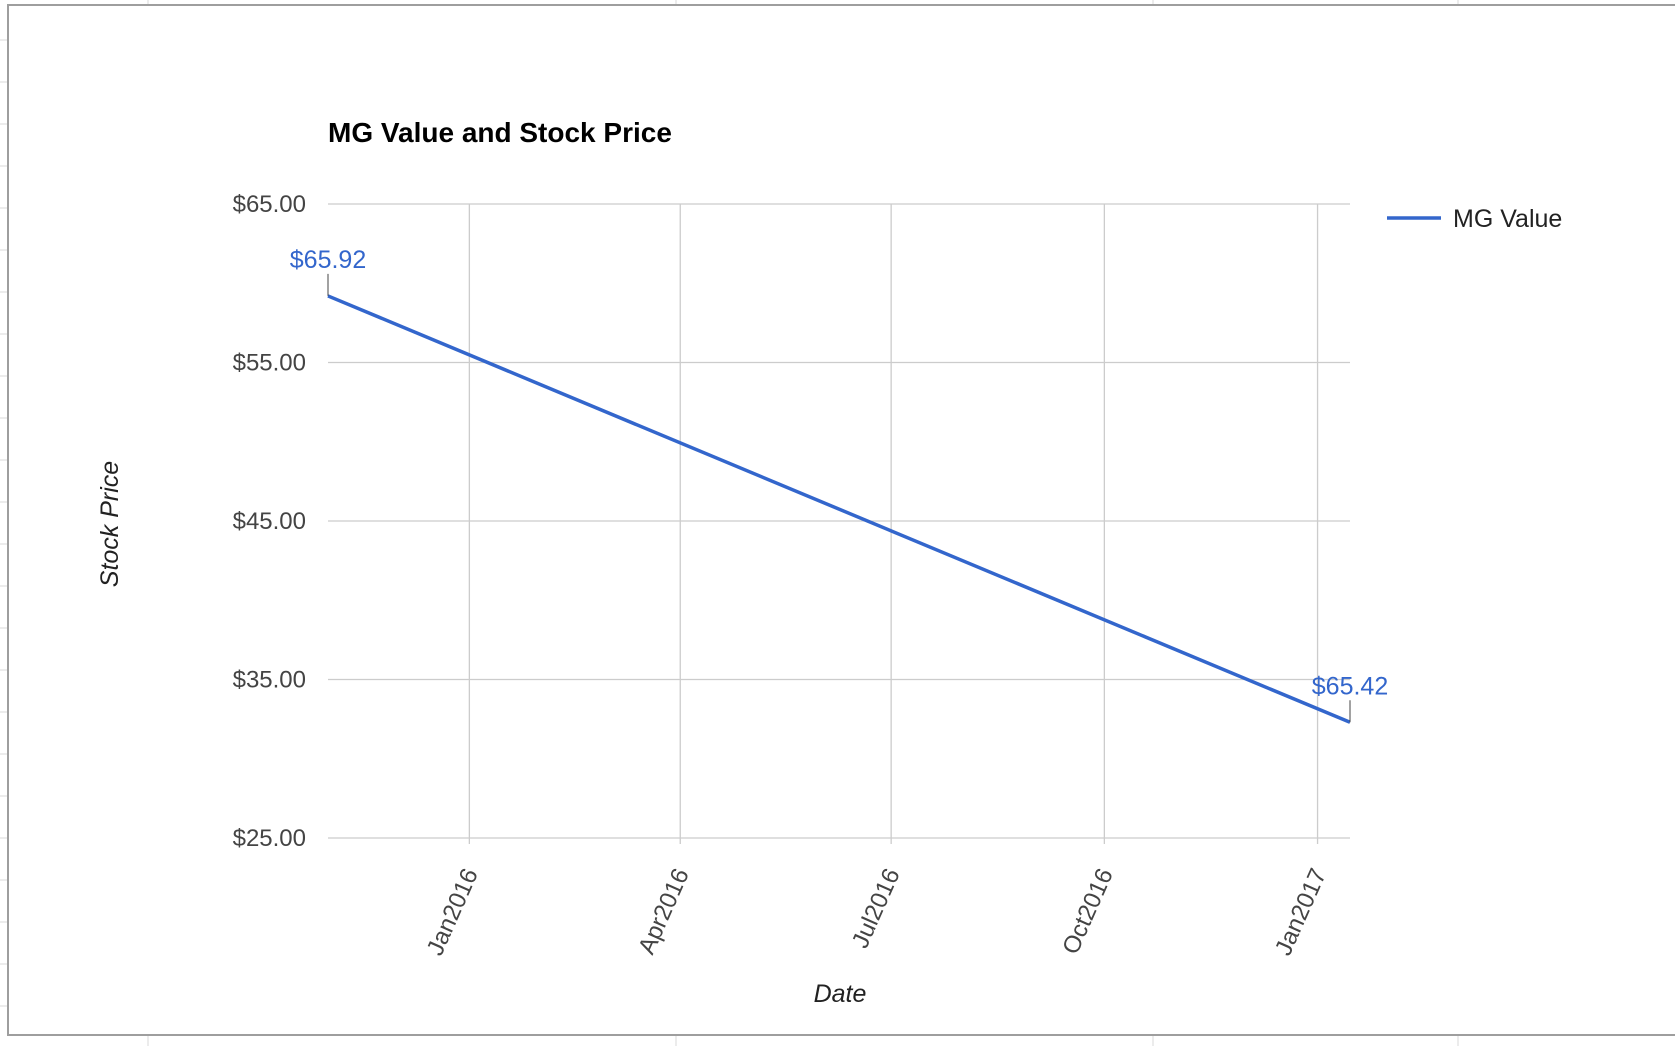  What do you see at coordinates (1301, 911) in the screenshot?
I see `x-tick-label: Jan2017` at bounding box center [1301, 911].